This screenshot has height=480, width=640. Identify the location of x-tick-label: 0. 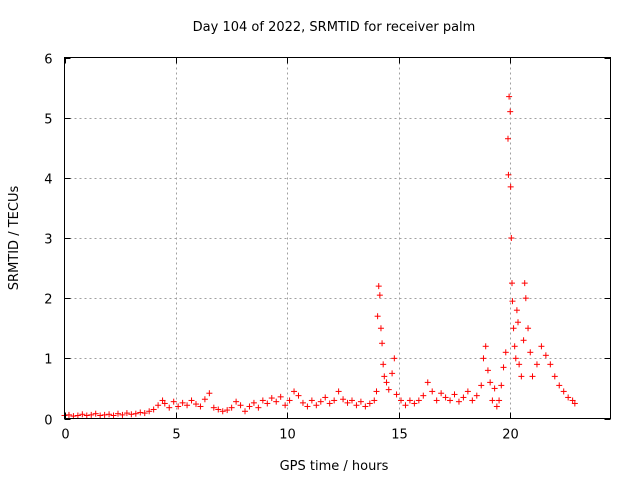
(65, 435).